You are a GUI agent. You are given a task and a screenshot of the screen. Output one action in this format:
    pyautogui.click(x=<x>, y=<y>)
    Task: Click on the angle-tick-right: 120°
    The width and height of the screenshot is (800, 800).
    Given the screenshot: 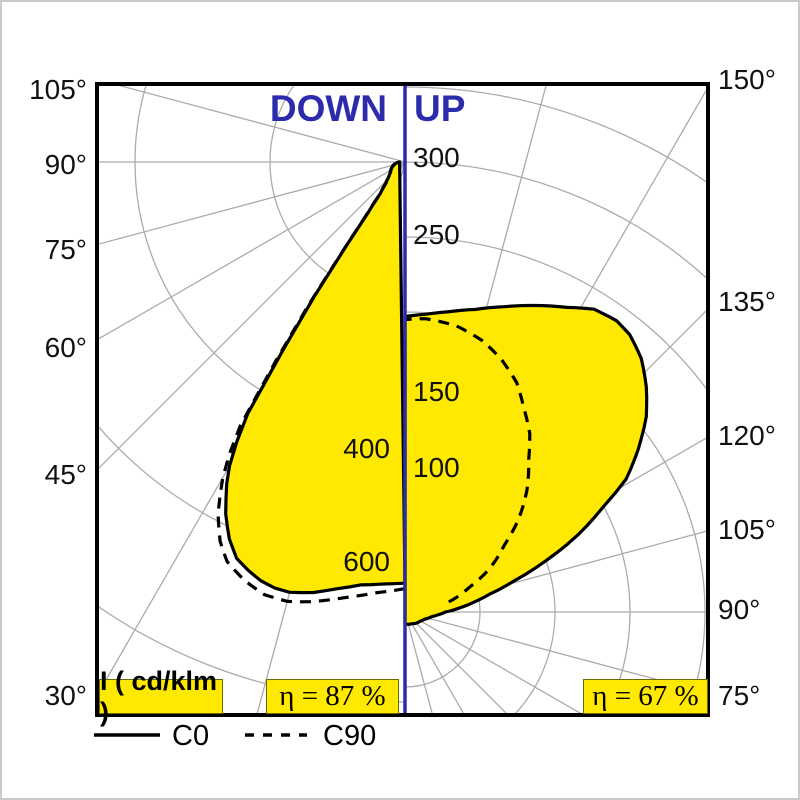 What is the action you would take?
    pyautogui.click(x=747, y=435)
    